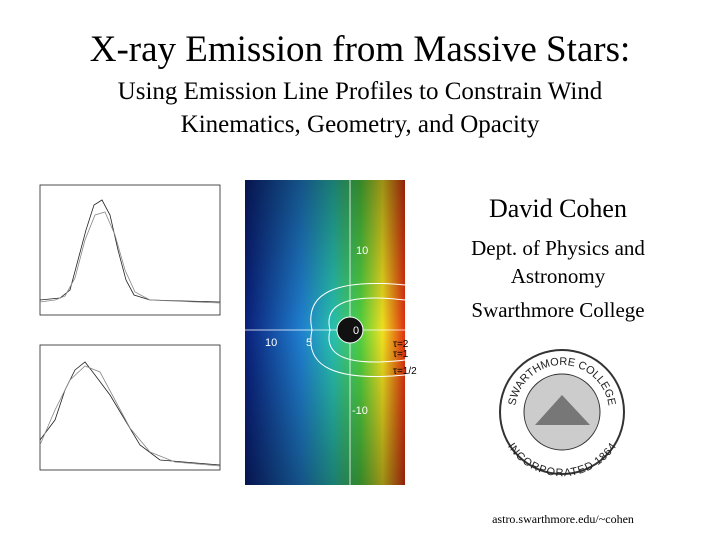  What do you see at coordinates (558, 310) in the screenshot?
I see `affiliation-line: Swarthmore College` at bounding box center [558, 310].